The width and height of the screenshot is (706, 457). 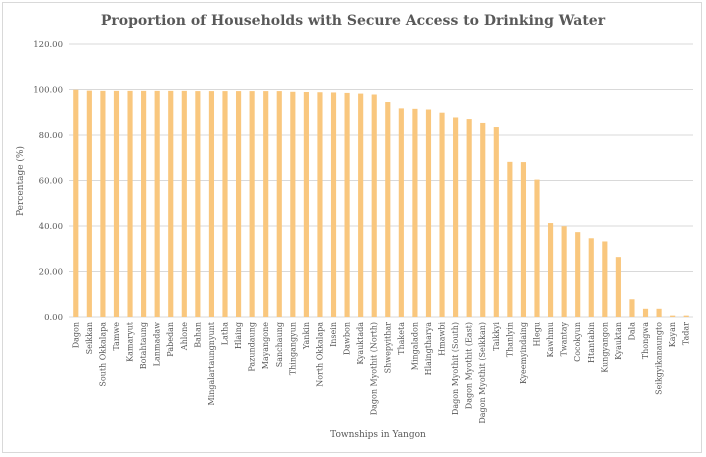 What do you see at coordinates (319, 354) in the screenshot?
I see `x-tick-label: North Okkalapa` at bounding box center [319, 354].